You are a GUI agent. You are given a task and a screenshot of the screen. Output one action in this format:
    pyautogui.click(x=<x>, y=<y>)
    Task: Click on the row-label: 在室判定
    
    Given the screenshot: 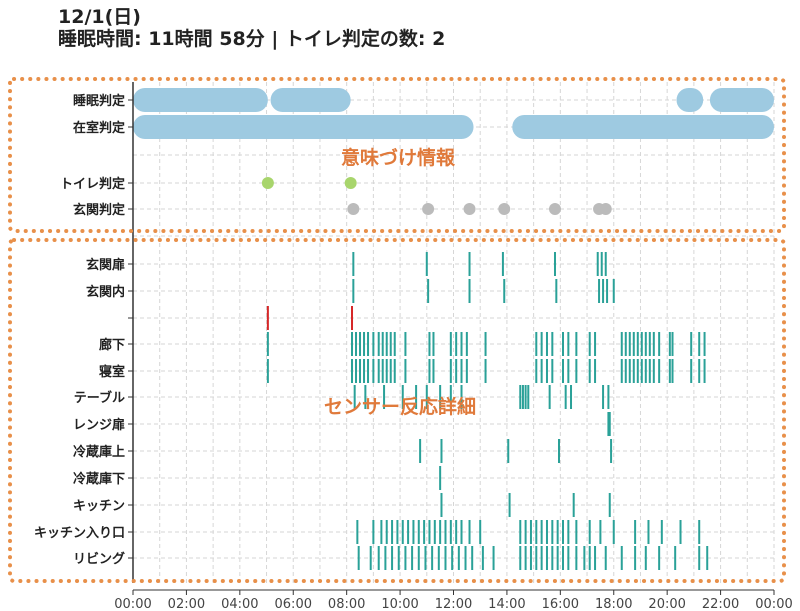 What is the action you would take?
    pyautogui.click(x=99, y=128)
    